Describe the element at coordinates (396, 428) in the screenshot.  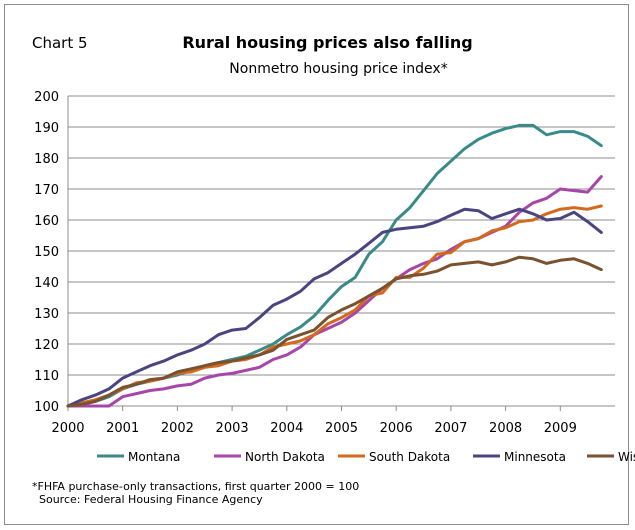
I see `x-tick-label: 2006` at that location.